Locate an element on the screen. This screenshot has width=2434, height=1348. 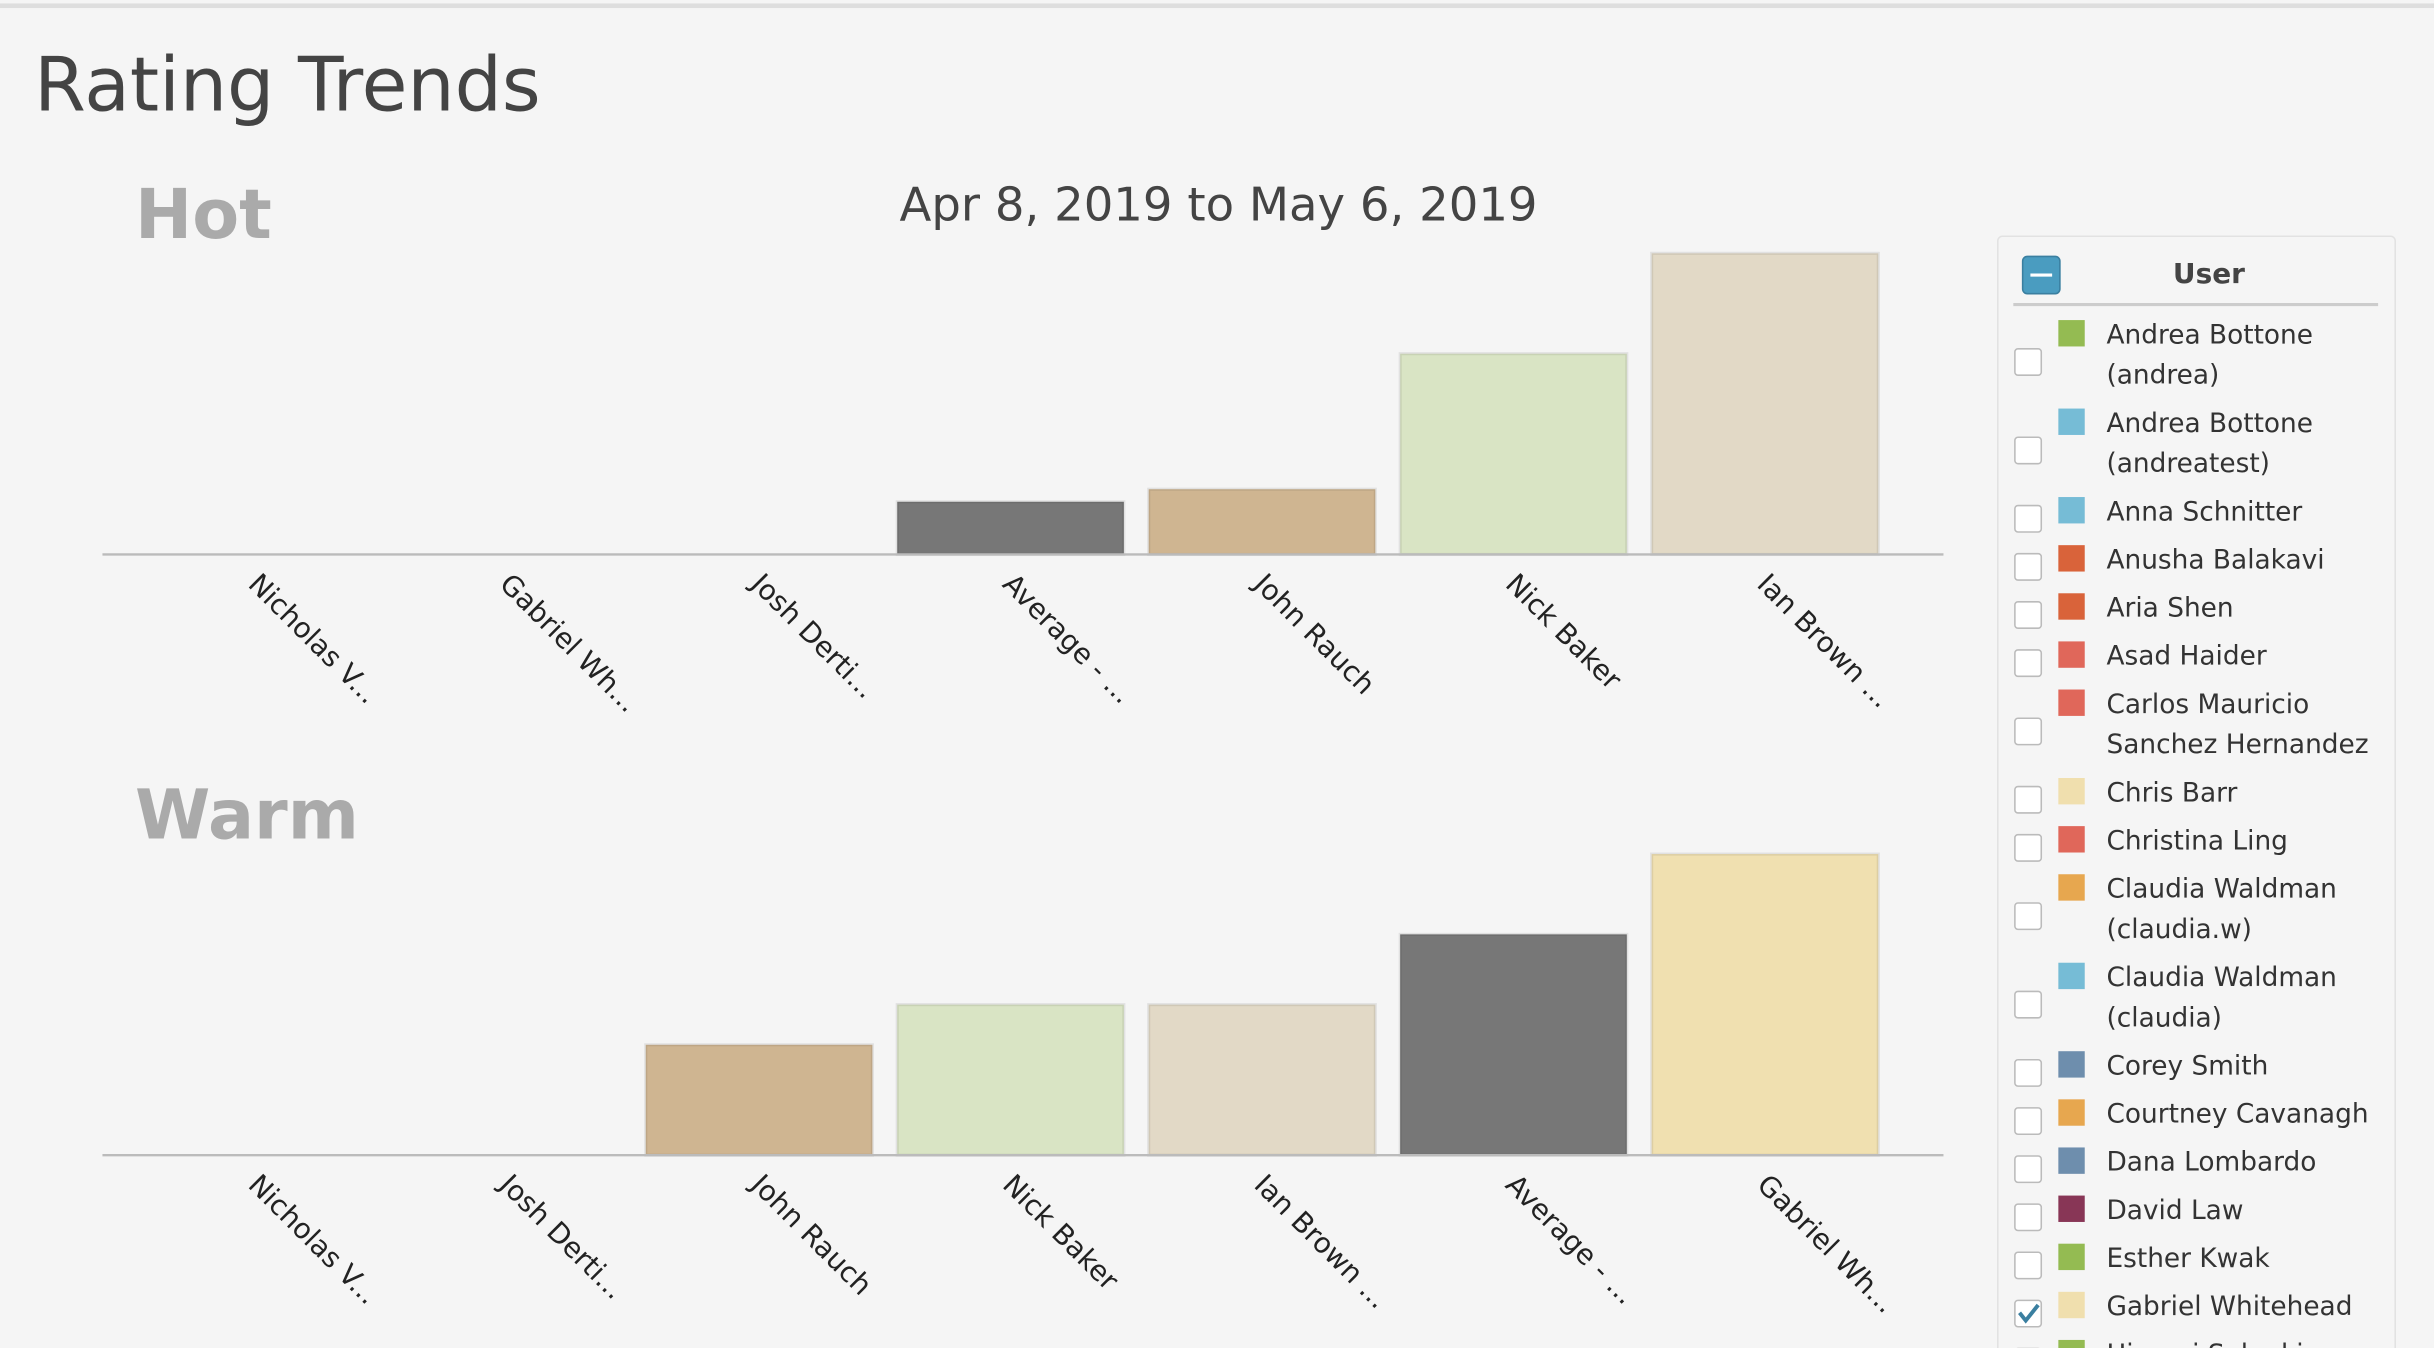
chart-title: Hot is located at coordinates (203, 215).